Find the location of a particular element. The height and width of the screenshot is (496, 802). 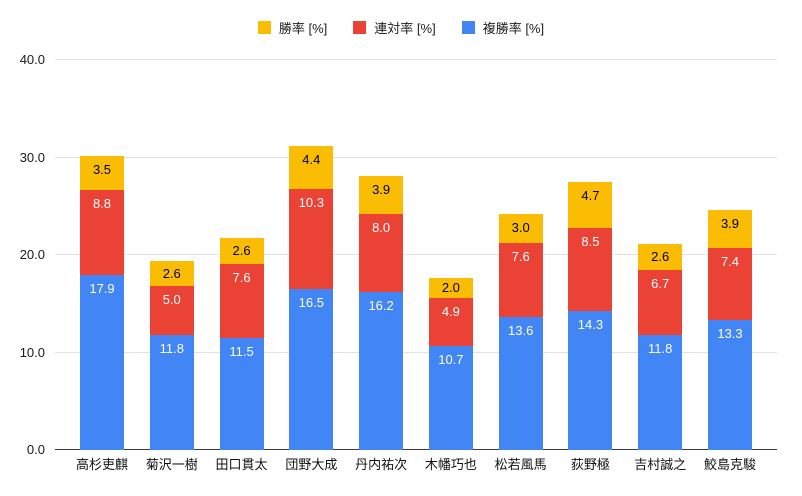

legend-label: 複勝率 [%] is located at coordinates (513, 28).